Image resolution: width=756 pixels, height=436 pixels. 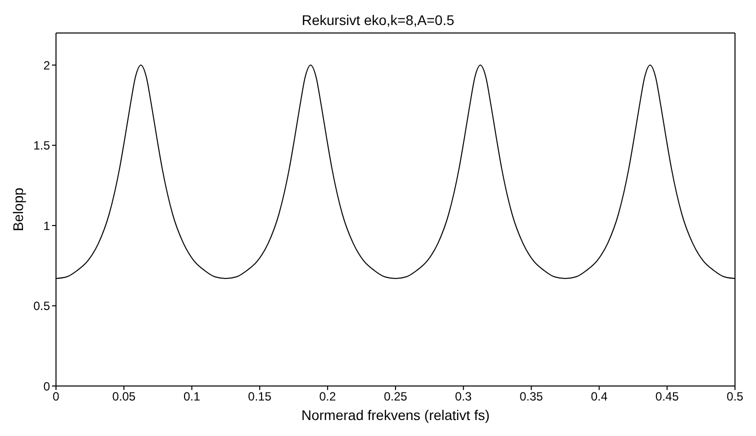 What do you see at coordinates (532, 397) in the screenshot?
I see `x-tick-label: 0.35` at bounding box center [532, 397].